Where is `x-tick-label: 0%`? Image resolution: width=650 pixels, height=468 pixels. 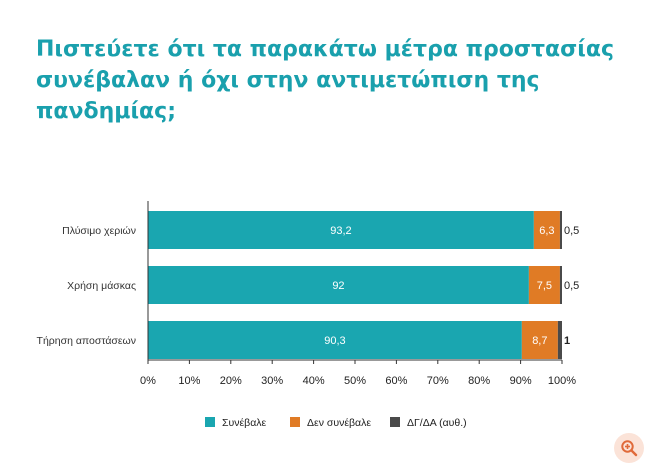 x-tick-label: 0% is located at coordinates (148, 381).